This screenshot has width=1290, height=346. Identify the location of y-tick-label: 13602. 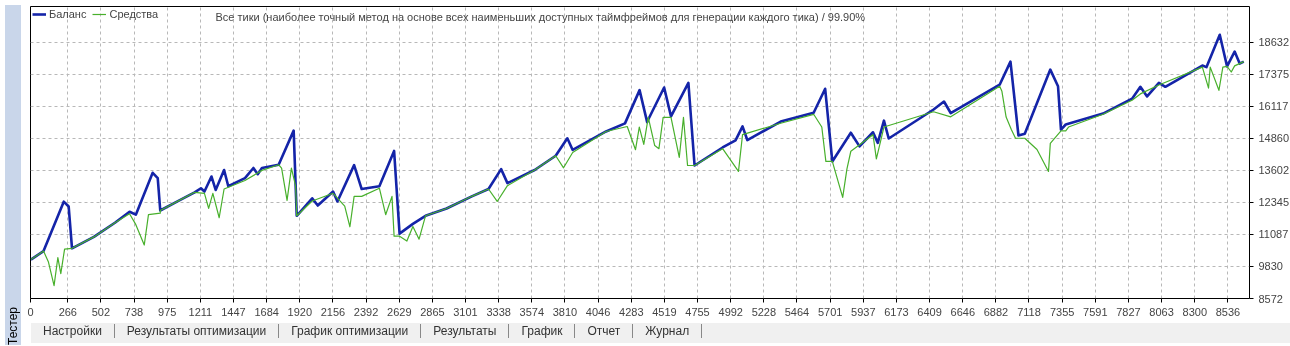
(1274, 170).